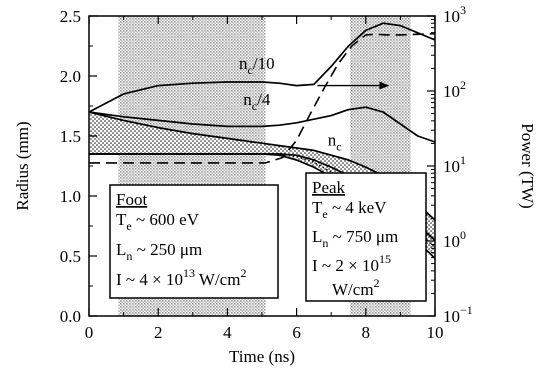 The width and height of the screenshot is (537, 374). Describe the element at coordinates (527, 165) in the screenshot. I see `y2-axis-title: Power (TW)` at that location.